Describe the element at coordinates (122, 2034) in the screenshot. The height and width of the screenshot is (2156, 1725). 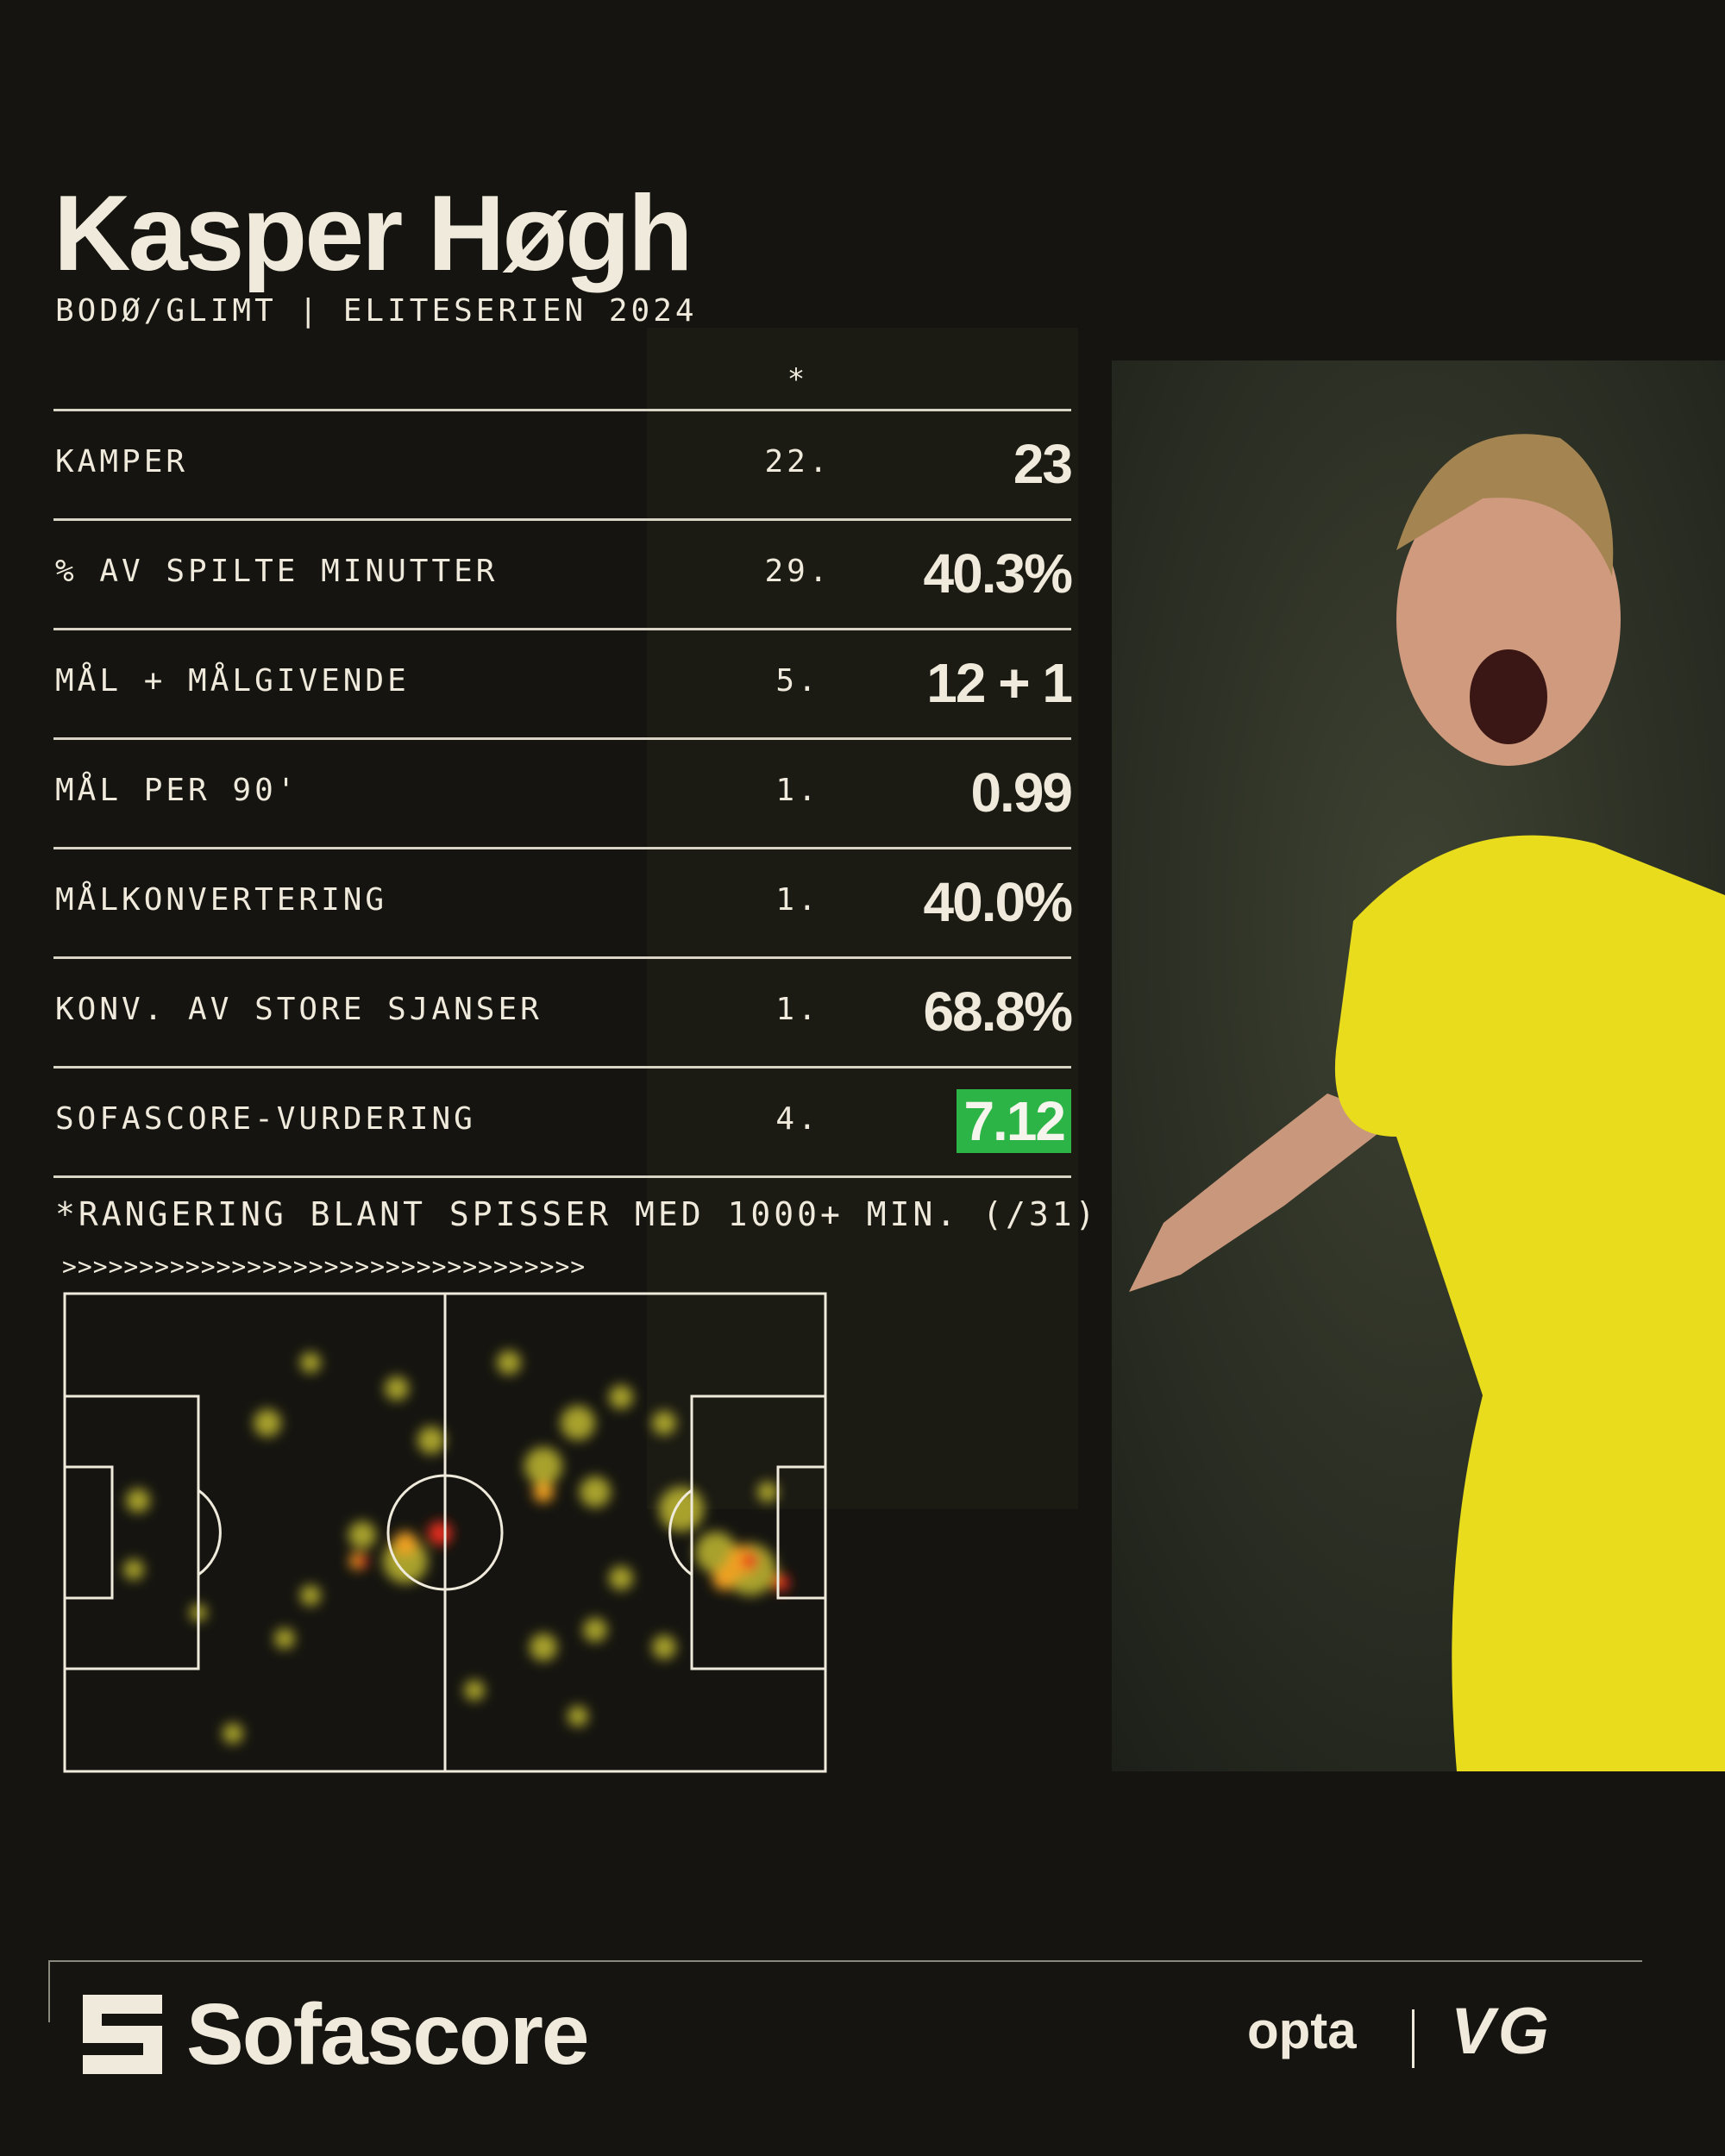
I see `brand-logo` at that location.